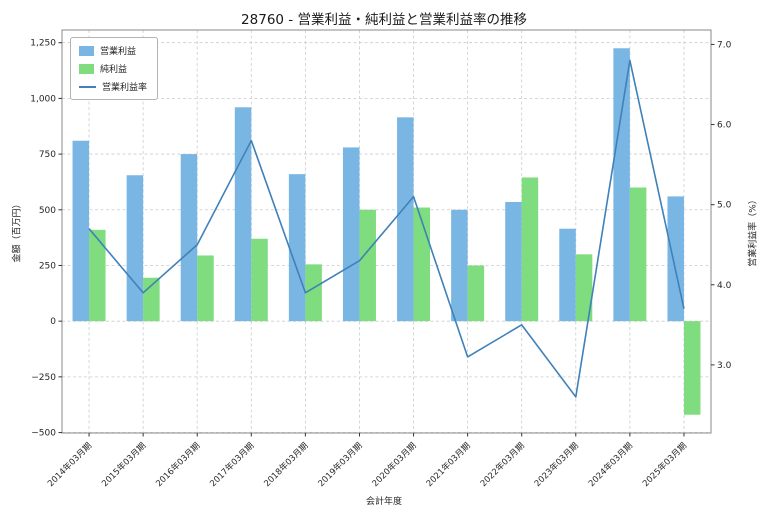  Describe the element at coordinates (724, 206) in the screenshot. I see `svg-text: 5.0` at that location.